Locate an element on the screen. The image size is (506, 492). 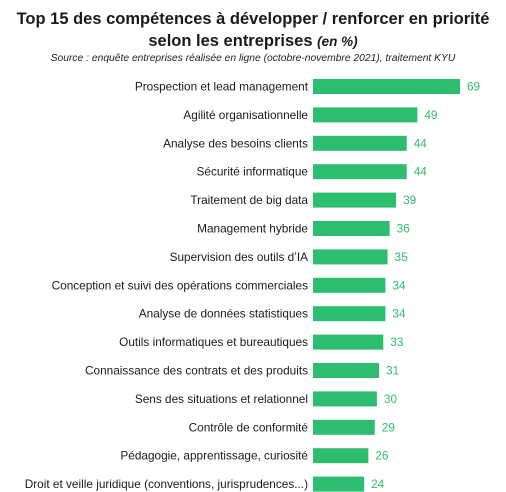
category-label: Sens des situations et relationnel is located at coordinates (221, 399).